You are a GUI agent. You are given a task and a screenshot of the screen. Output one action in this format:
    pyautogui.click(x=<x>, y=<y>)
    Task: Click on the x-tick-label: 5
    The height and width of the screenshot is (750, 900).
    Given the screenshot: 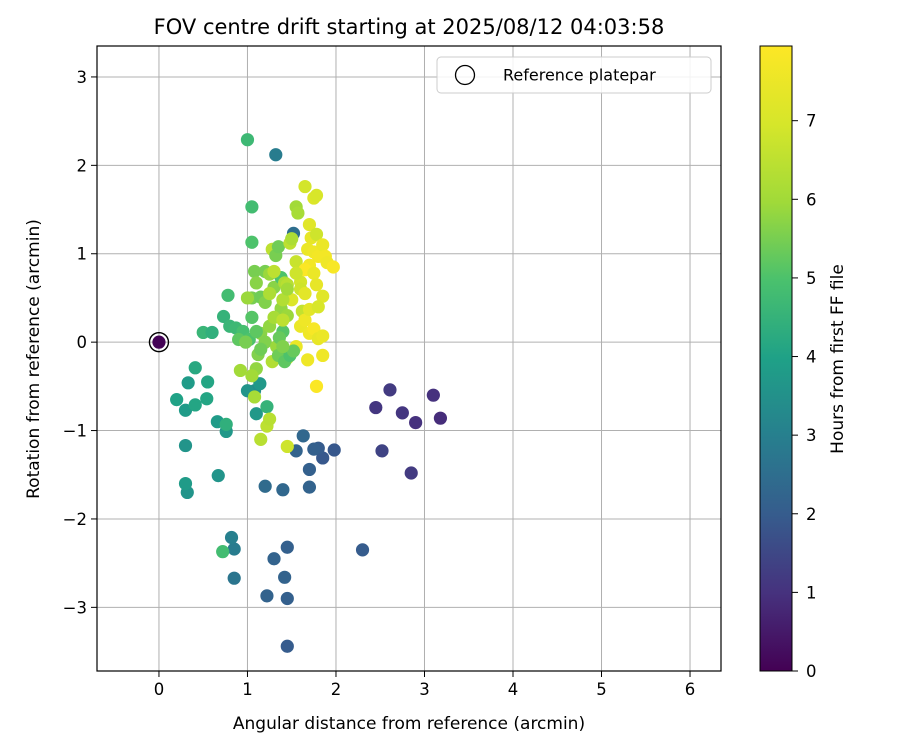 What is the action you would take?
    pyautogui.click(x=601, y=689)
    